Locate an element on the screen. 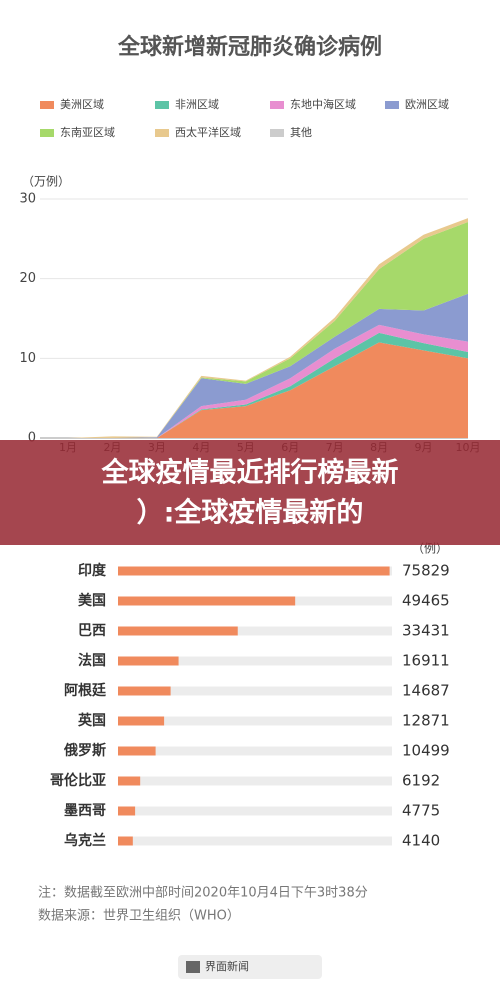 The width and height of the screenshot is (500, 987). value-label: 16911 is located at coordinates (426, 661).